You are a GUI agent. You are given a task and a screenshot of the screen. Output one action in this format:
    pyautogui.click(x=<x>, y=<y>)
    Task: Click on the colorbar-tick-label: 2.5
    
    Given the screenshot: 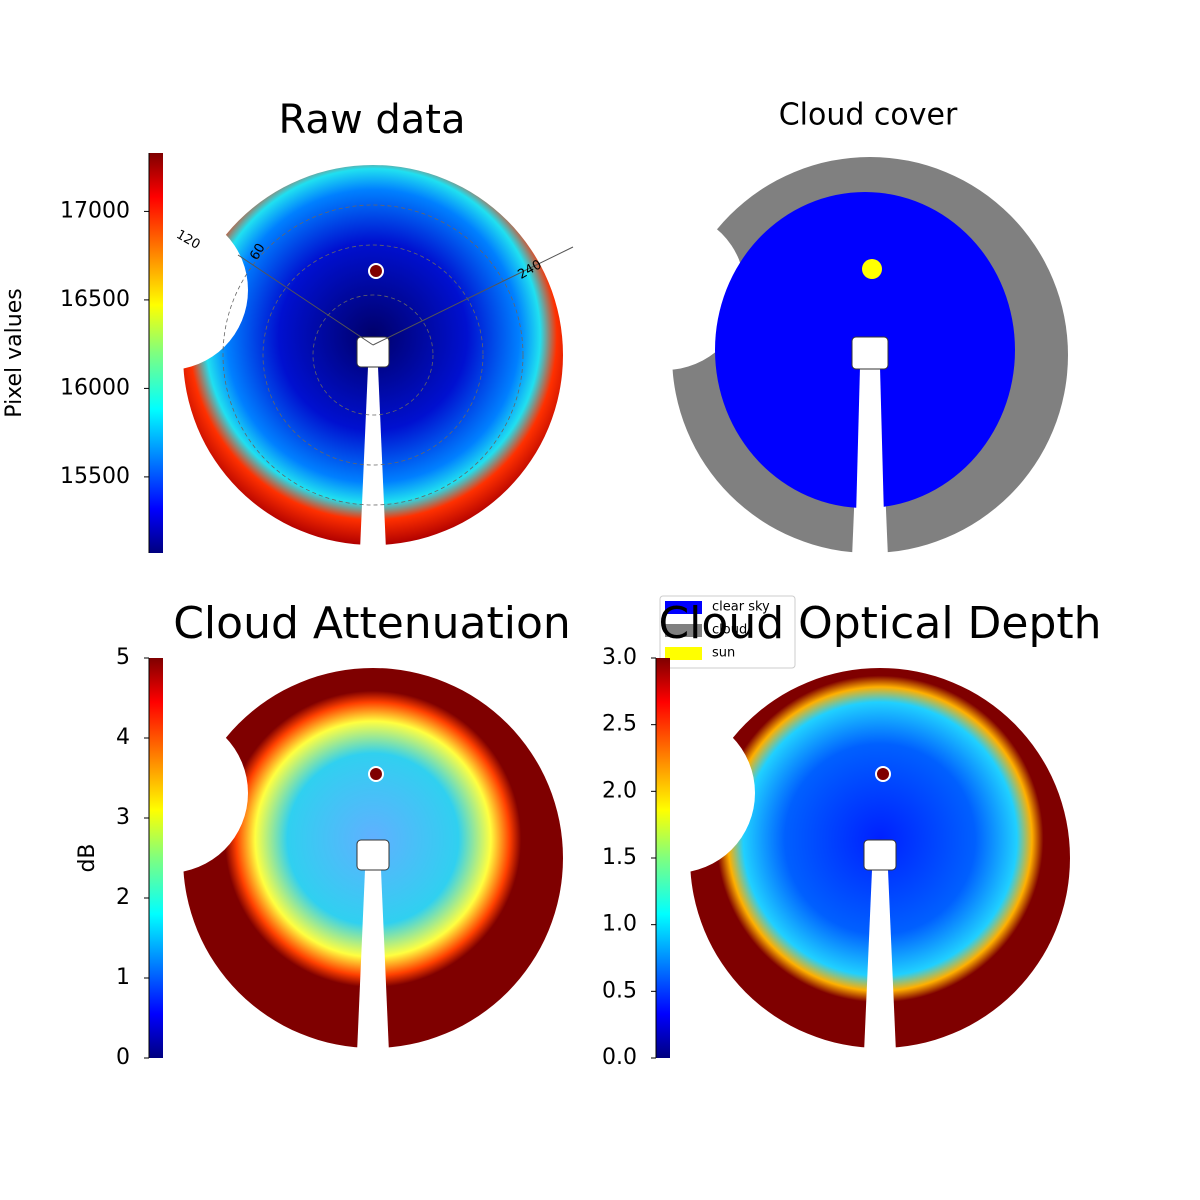 What is the action you would take?
    pyautogui.click(x=619, y=724)
    